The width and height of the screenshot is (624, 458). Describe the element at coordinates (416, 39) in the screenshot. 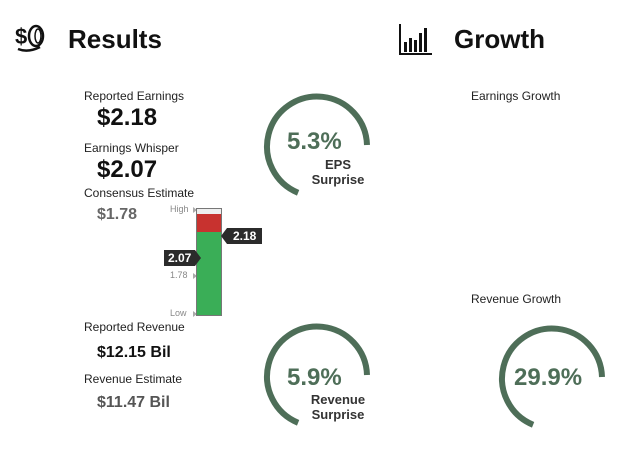

I see `bar-chart-icon` at that location.